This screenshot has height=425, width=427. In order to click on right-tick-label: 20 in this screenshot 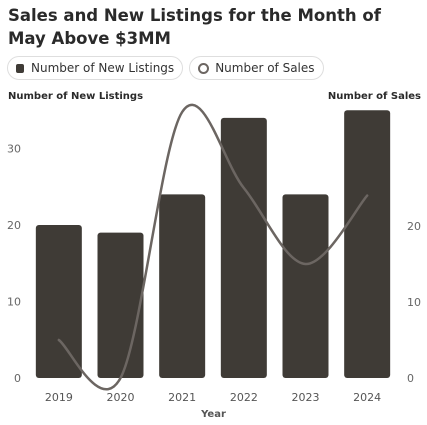, I will do `click(414, 226)`.